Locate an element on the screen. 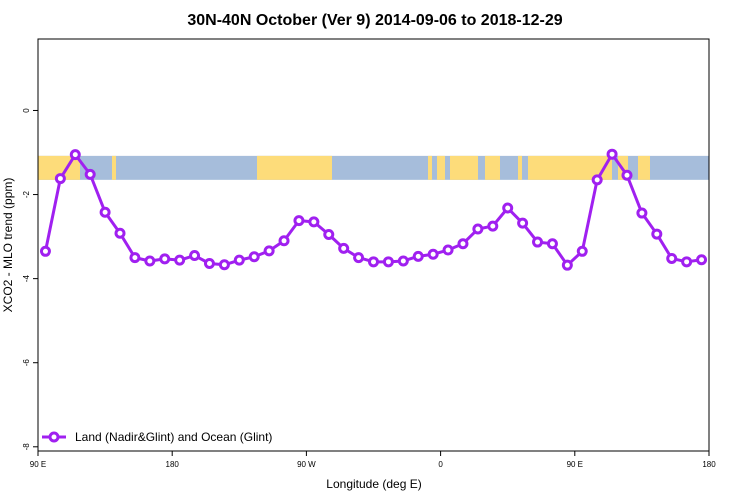  x-axis: 90 E 180 90 W 0 90 E 180 is located at coordinates (373, 460).